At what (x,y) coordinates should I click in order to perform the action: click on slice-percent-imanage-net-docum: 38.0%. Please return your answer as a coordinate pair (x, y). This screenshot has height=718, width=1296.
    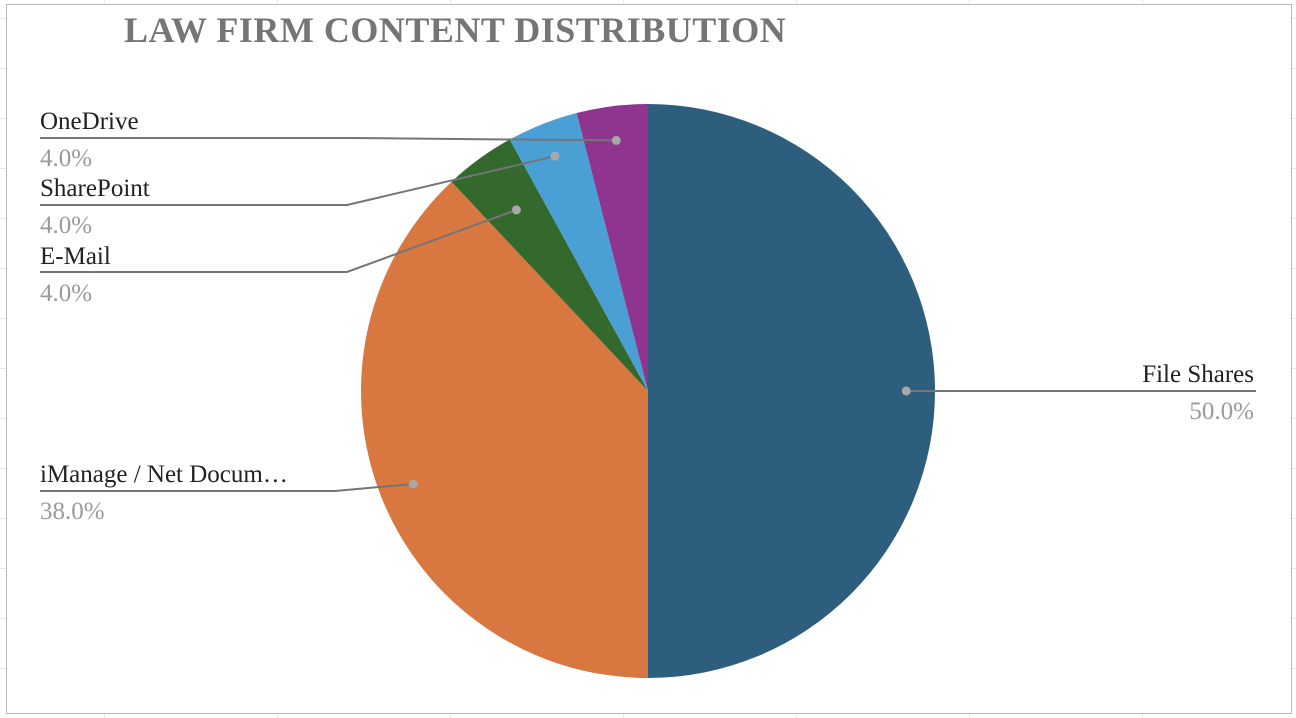
    Looking at the image, I should click on (72, 511).